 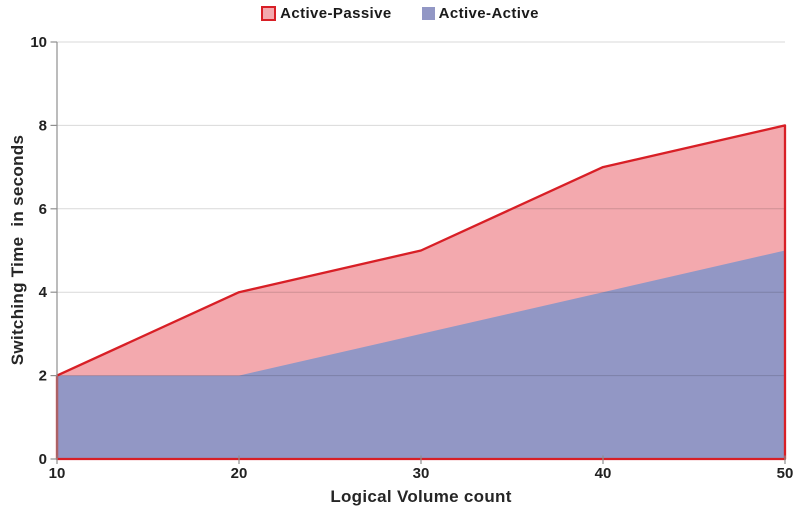 What do you see at coordinates (57, 473) in the screenshot?
I see `x-tick-label-10: 10` at bounding box center [57, 473].